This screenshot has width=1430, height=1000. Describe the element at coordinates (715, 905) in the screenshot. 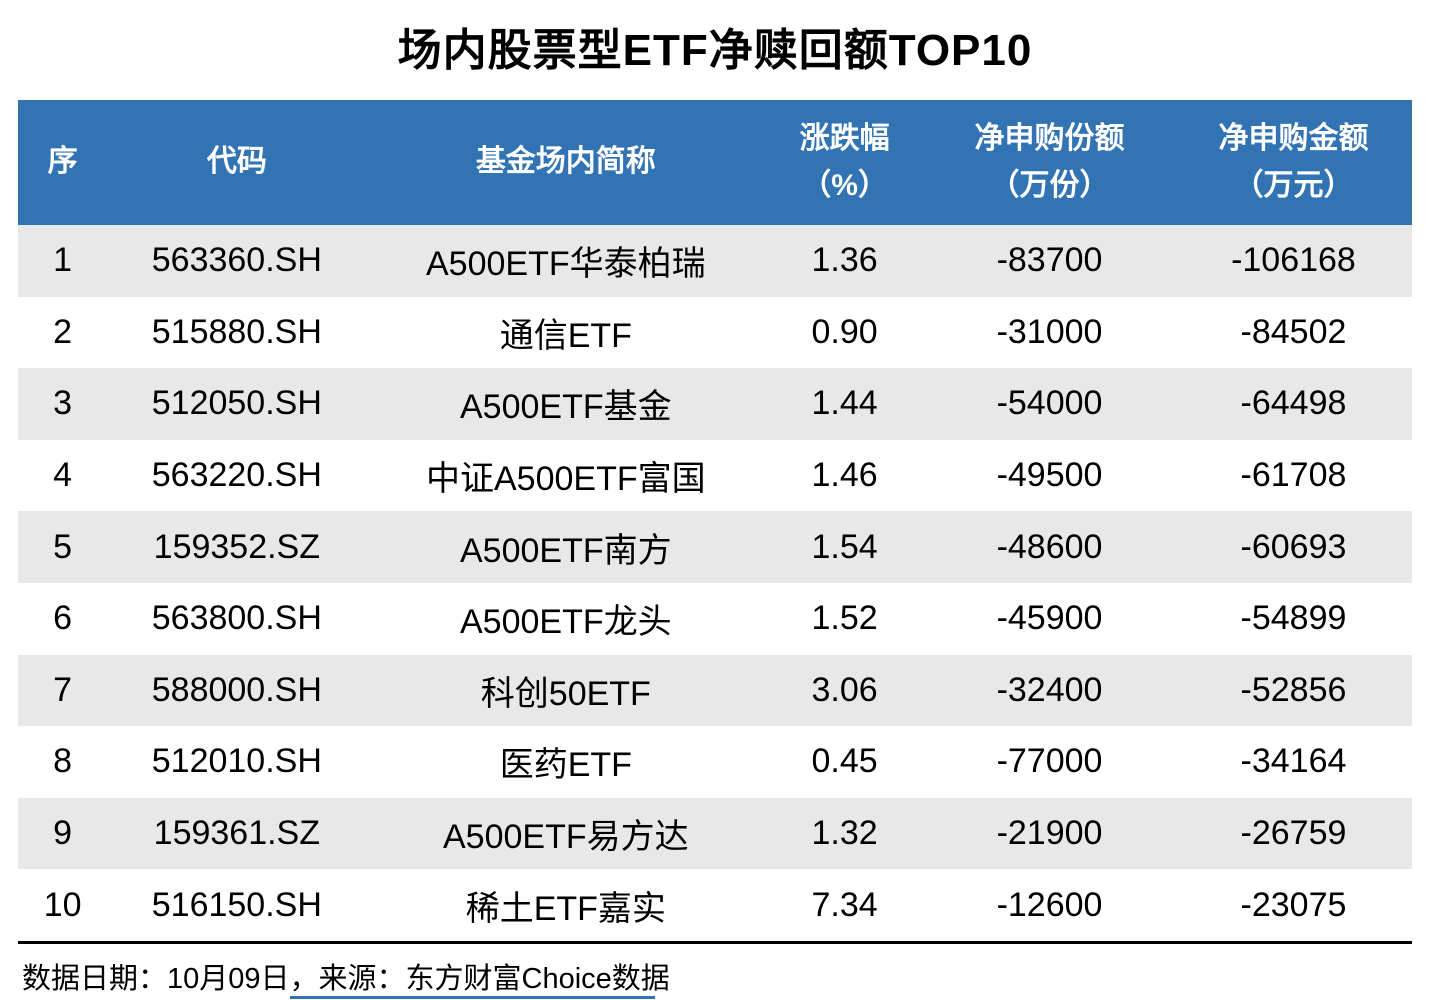

I see `table-row: 10 516150.SH 稀土ETF嘉实 7.34 -12600 -23075` at that location.